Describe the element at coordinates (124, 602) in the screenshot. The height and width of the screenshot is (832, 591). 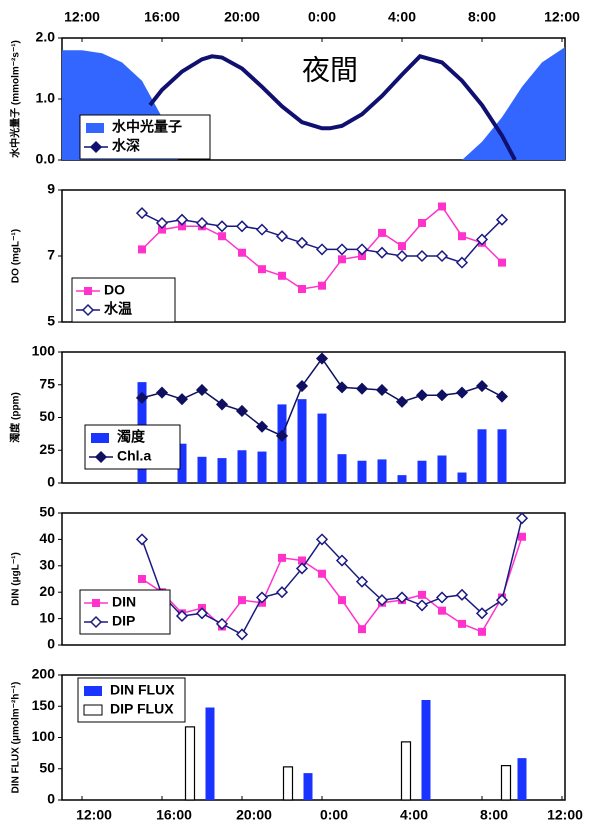
I see `legend-label: DIN` at that location.